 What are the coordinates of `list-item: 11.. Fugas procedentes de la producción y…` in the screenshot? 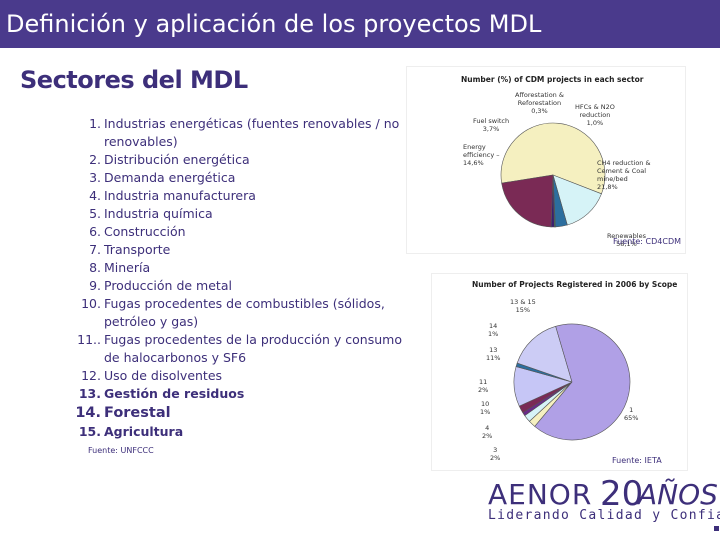 It's located at (239, 348).